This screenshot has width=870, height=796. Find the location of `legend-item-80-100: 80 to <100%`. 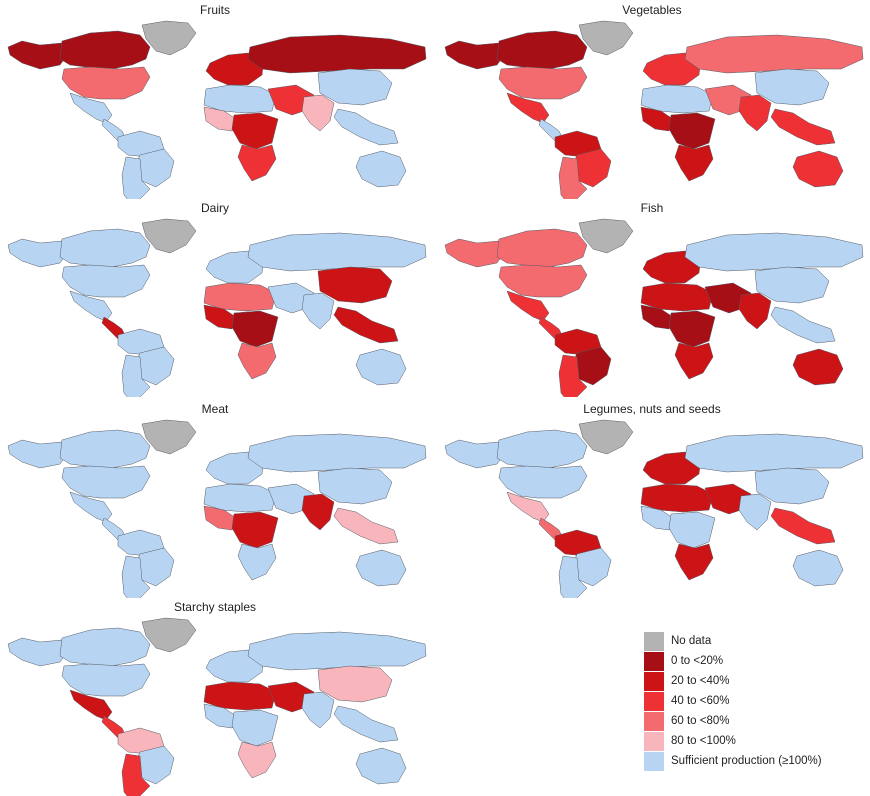

legend-item-80-100: 80 to <100% is located at coordinates (754, 741).